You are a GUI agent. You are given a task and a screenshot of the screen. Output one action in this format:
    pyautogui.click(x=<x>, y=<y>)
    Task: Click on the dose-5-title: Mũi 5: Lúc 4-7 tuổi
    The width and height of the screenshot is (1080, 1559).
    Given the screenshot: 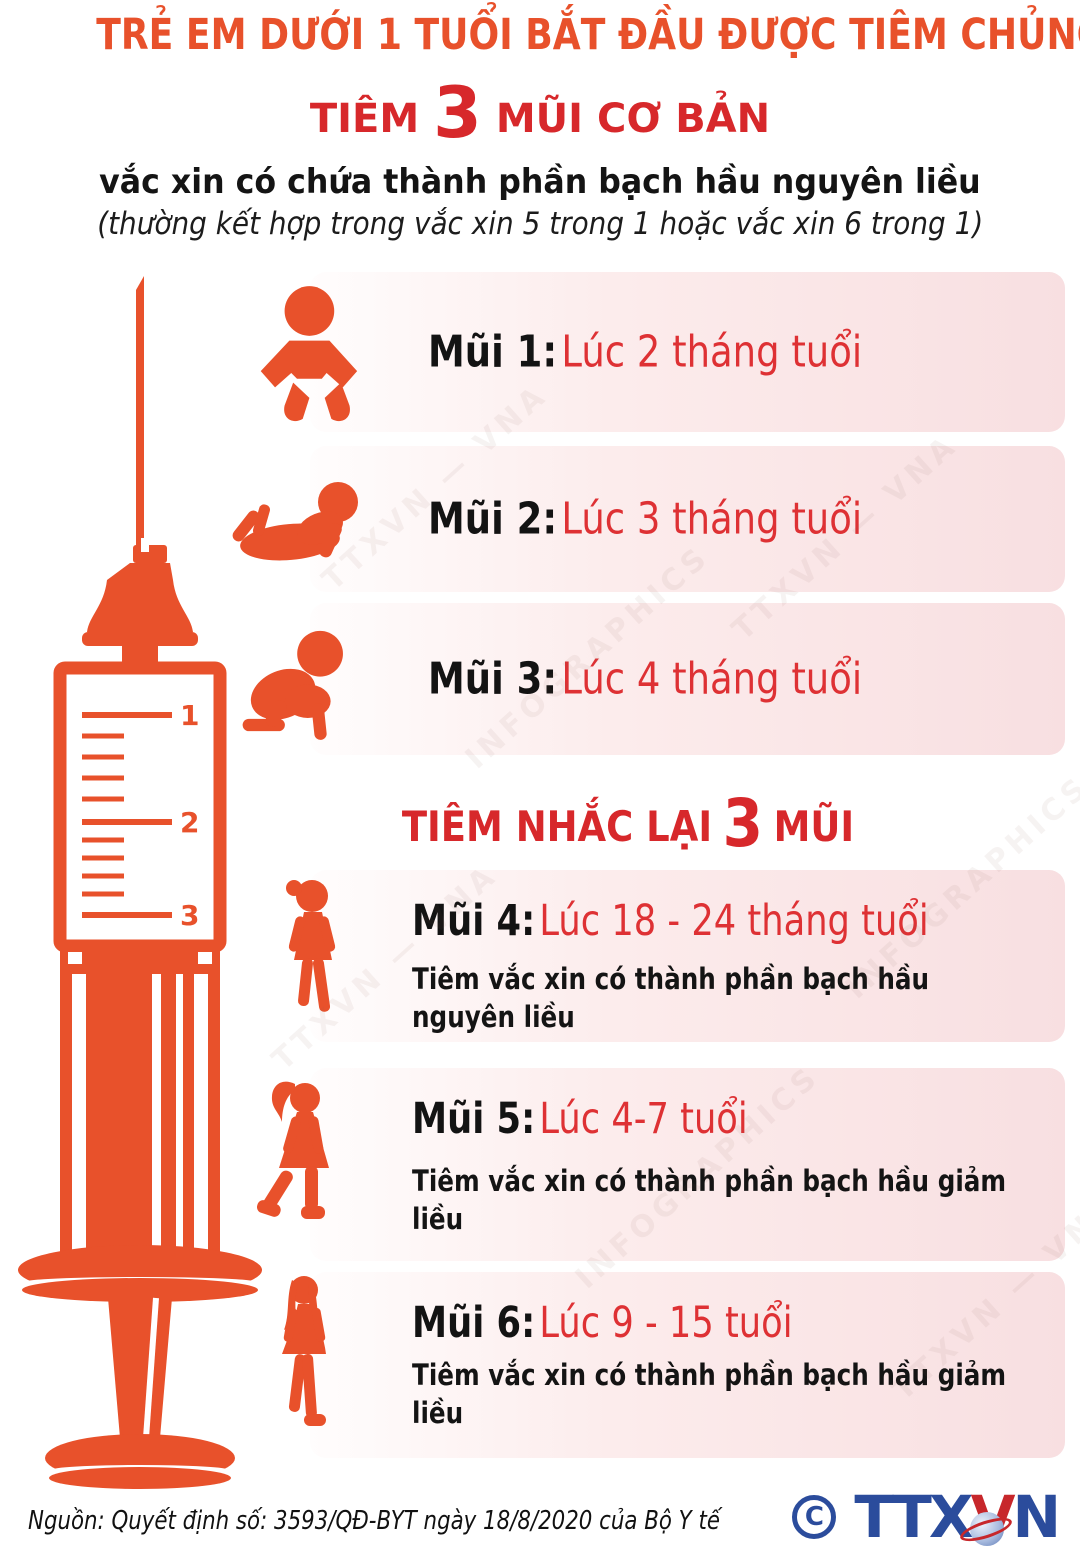 What is the action you would take?
    pyautogui.click(x=580, y=1119)
    